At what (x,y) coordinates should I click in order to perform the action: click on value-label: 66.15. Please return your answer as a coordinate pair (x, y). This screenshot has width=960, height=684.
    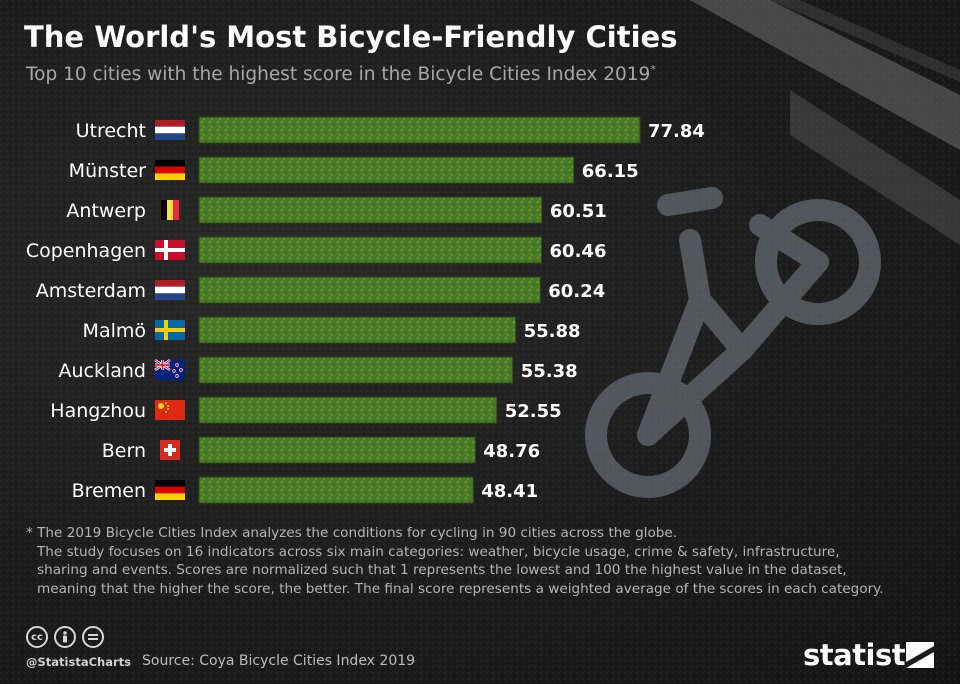
    Looking at the image, I should click on (610, 171).